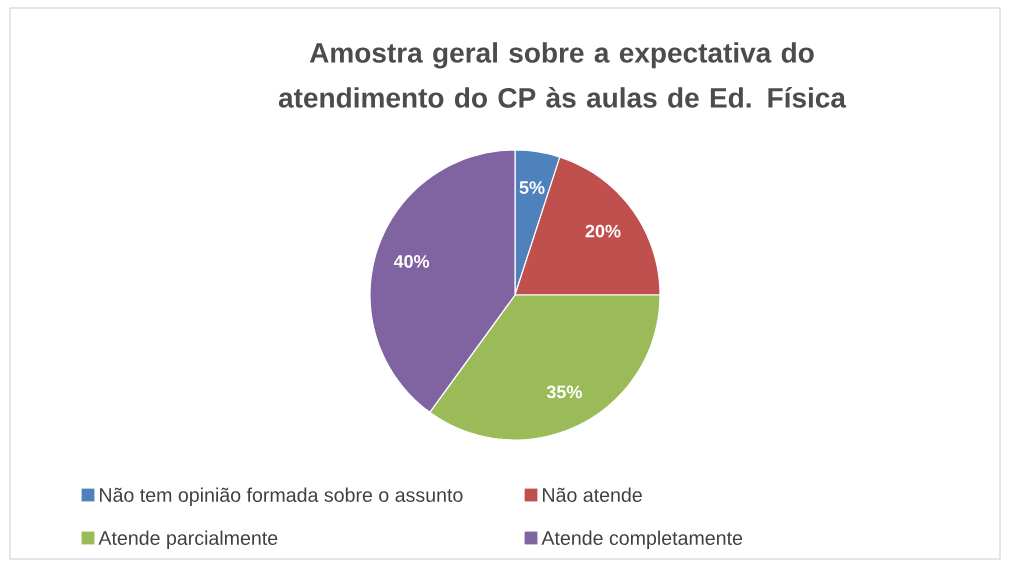 The image size is (1010, 567). I want to click on chart-title: Amostra geral sobre a expectativa do atendimento do CP às aulas de Ed. Física, so click(562, 75).